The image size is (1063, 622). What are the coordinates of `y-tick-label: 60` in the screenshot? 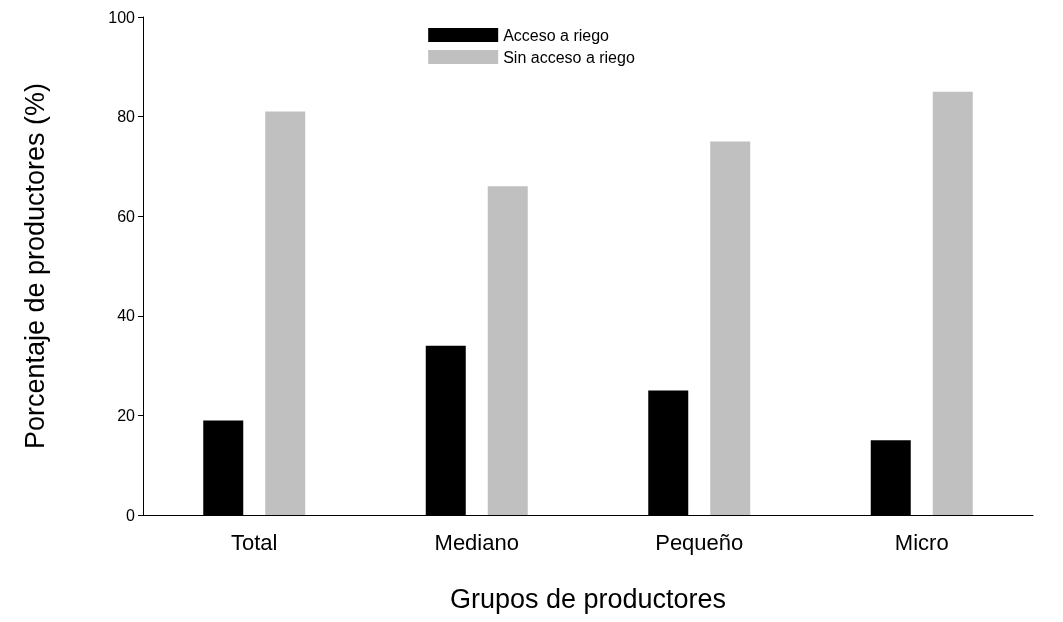 It's located at (126, 216).